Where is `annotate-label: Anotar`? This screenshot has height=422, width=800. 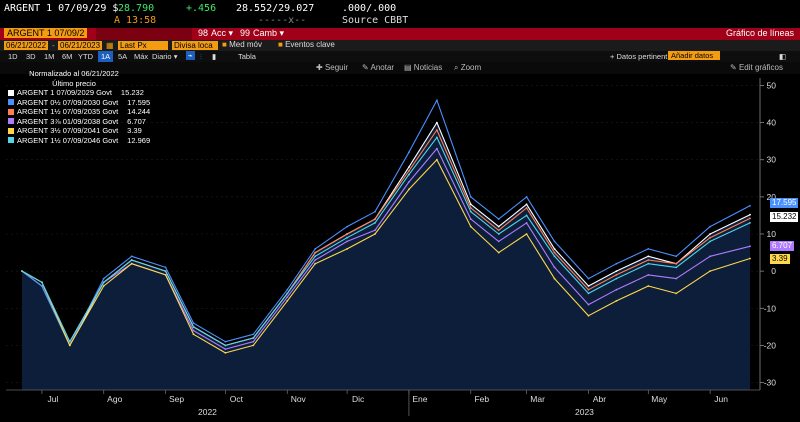 annotate-label: Anotar is located at coordinates (382, 67).